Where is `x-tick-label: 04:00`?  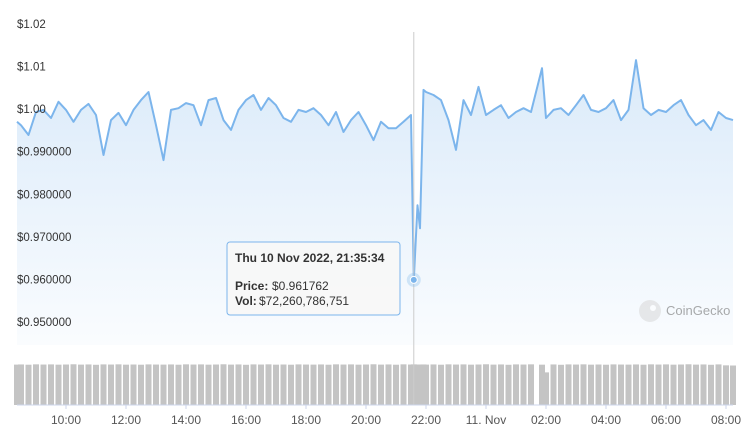
x-tick-label: 04:00 is located at coordinates (606, 420).